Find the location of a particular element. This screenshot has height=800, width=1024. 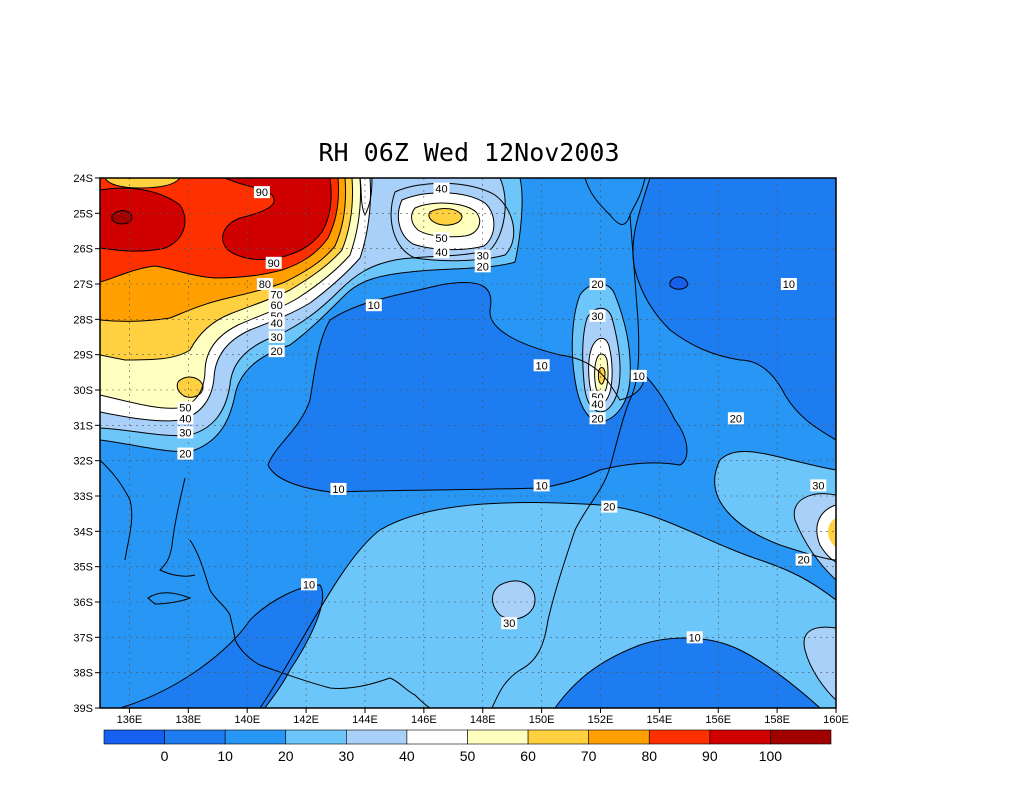

contour-label: 80 is located at coordinates (264, 284).